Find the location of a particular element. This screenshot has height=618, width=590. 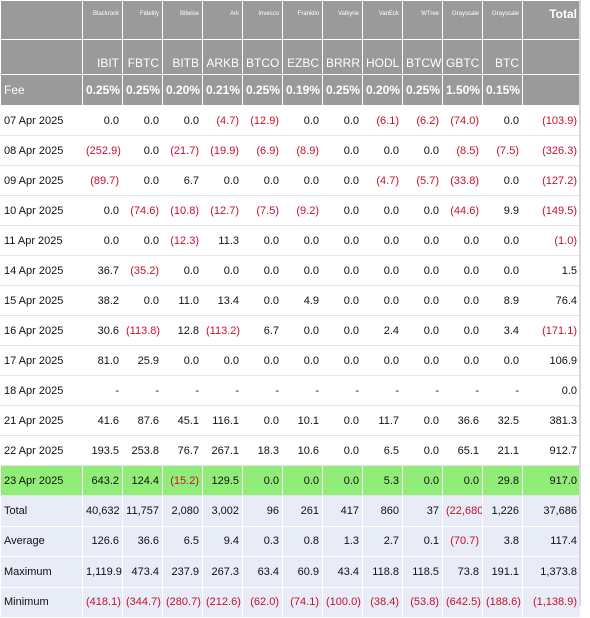

flow-cell: 6.7 is located at coordinates (182, 180).